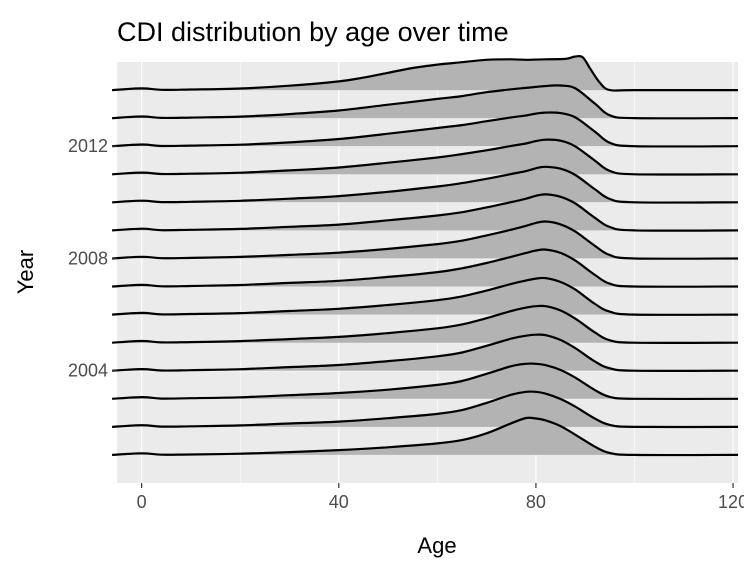  I want to click on x-tick-label: 120, so click(731, 502).